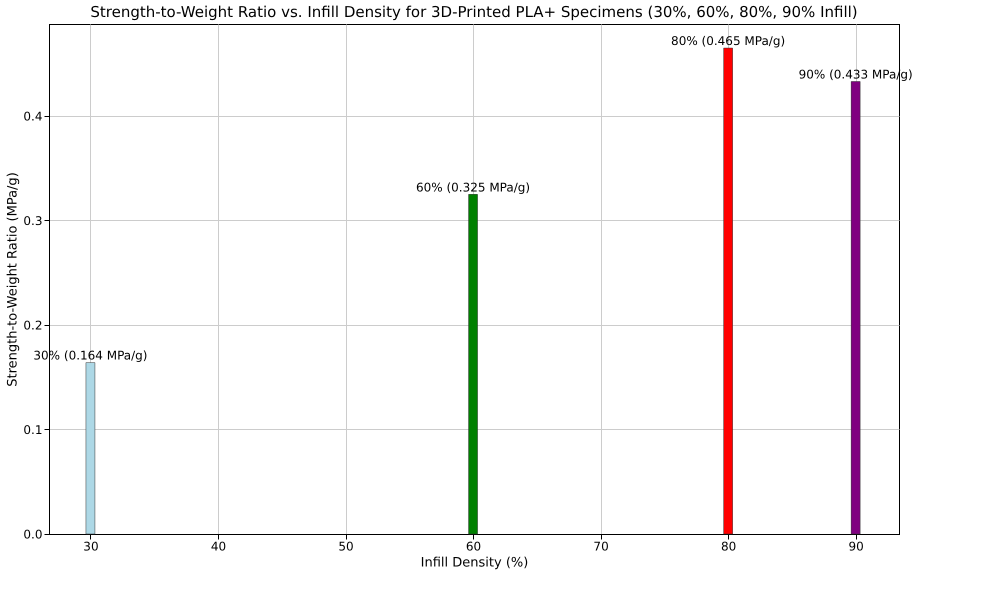 The height and width of the screenshot is (610, 996). Describe the element at coordinates (473, 187) in the screenshot. I see `data-label: 60% (0.325 MPa/g)` at that location.